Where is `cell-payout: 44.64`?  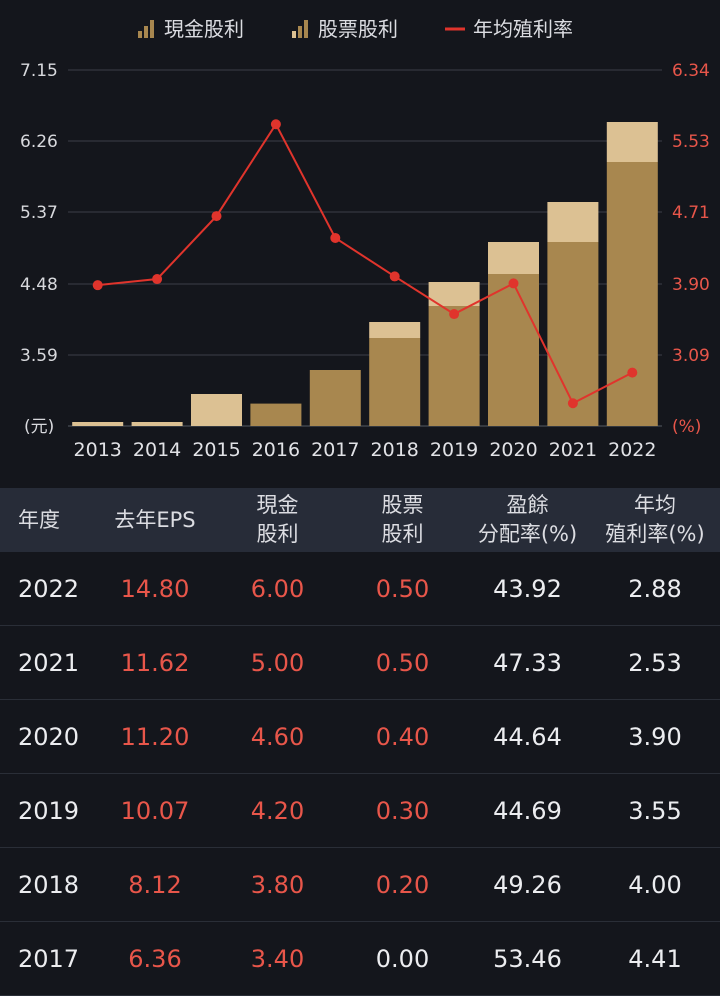 cell-payout: 44.64 is located at coordinates (527, 736).